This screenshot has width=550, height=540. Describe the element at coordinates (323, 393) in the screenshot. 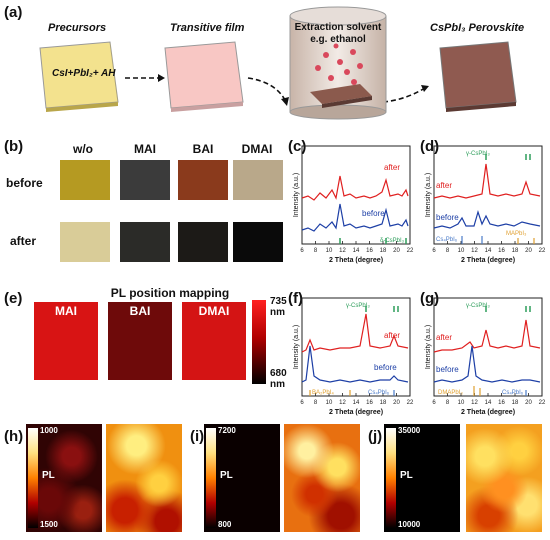

I see `f-ba-label: BA₂PbI₄` at that location.